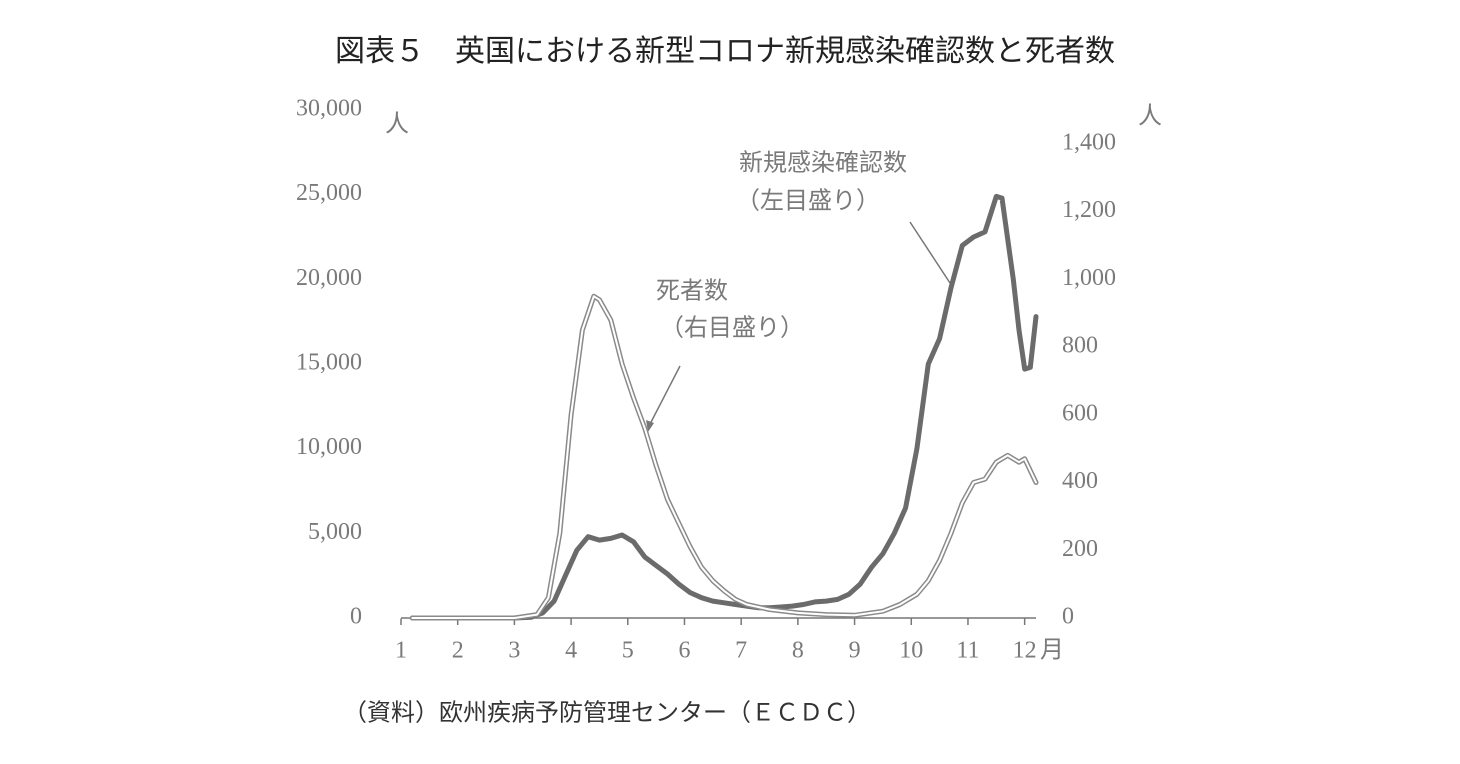 Image resolution: width=1460 pixels, height=764 pixels. Describe the element at coordinates (911, 651) in the screenshot. I see `x-tick-label: 10` at that location.